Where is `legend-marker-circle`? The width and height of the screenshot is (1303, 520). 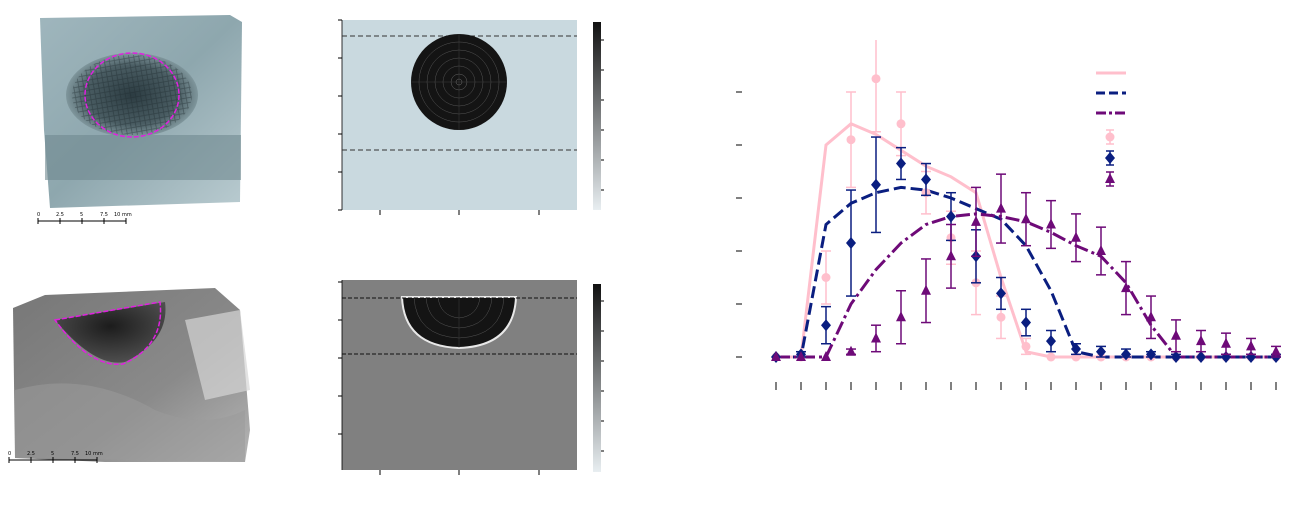
legend-marker-circle is located at coordinates (1110, 137).